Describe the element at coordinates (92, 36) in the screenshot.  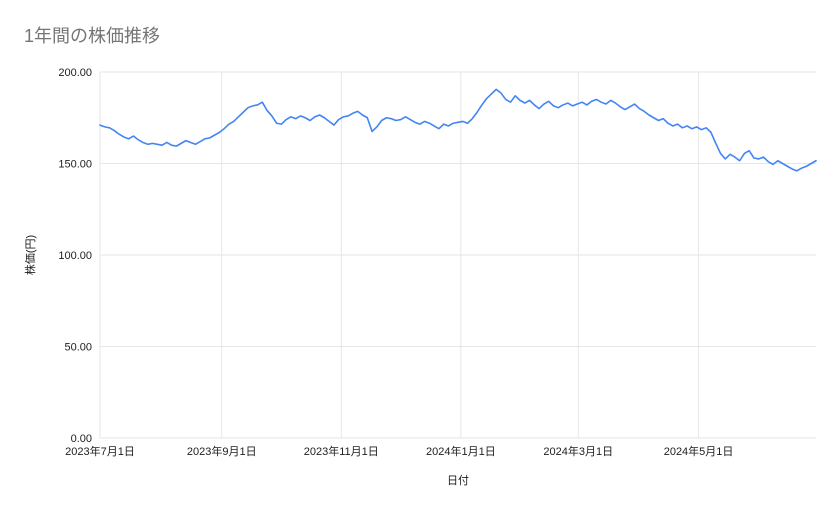
I see `chart-title: 1年間の株価推移` at that location.